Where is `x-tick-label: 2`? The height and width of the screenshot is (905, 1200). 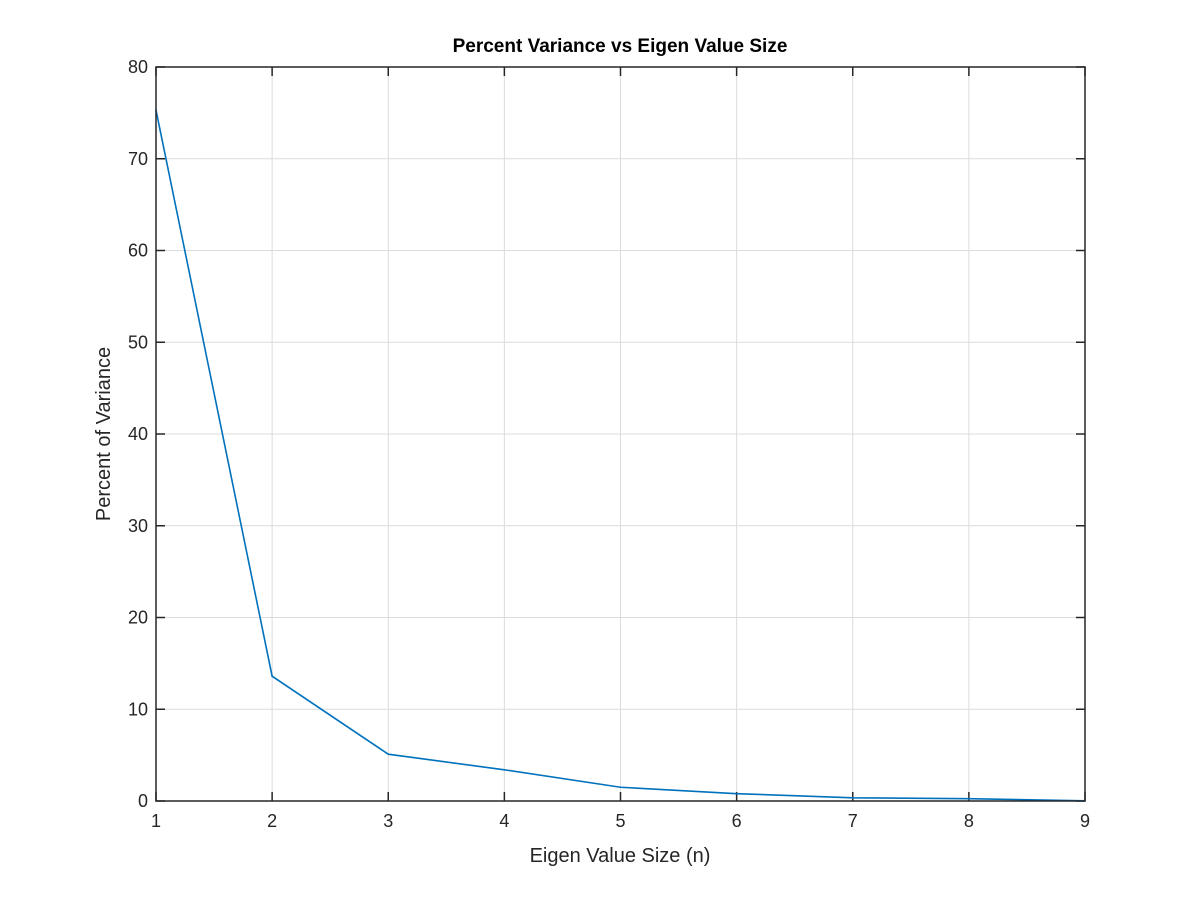 x-tick-label: 2 is located at coordinates (272, 821).